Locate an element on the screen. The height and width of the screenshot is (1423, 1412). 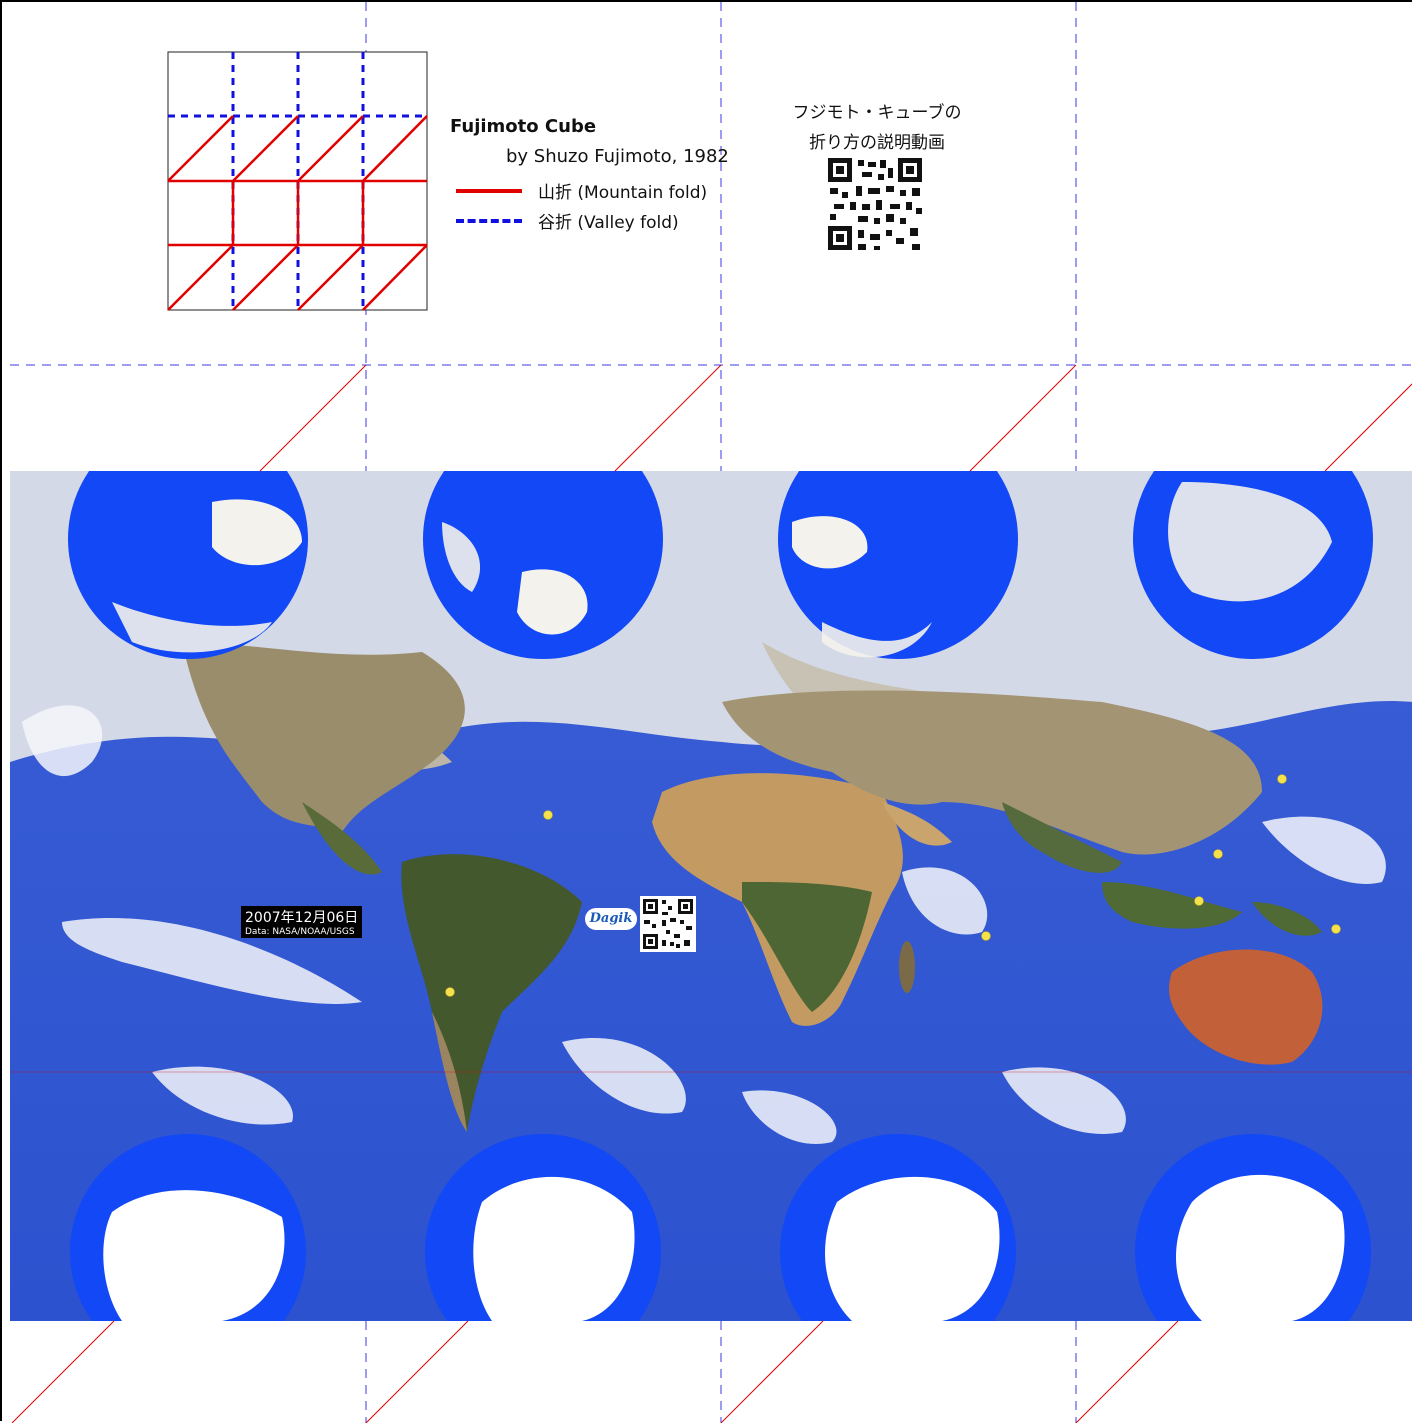
qr-caption-line1: フジモト・キューブの is located at coordinates (877, 113).